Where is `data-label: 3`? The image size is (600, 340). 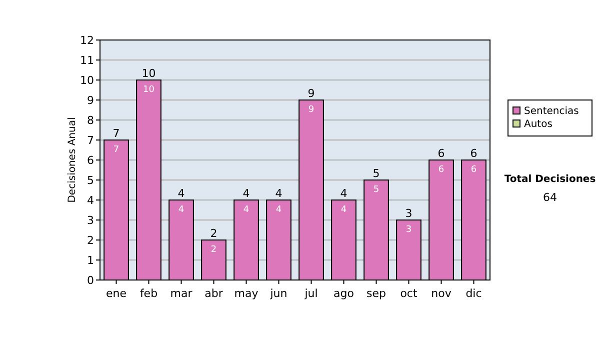
data-label: 3 is located at coordinates (409, 230).